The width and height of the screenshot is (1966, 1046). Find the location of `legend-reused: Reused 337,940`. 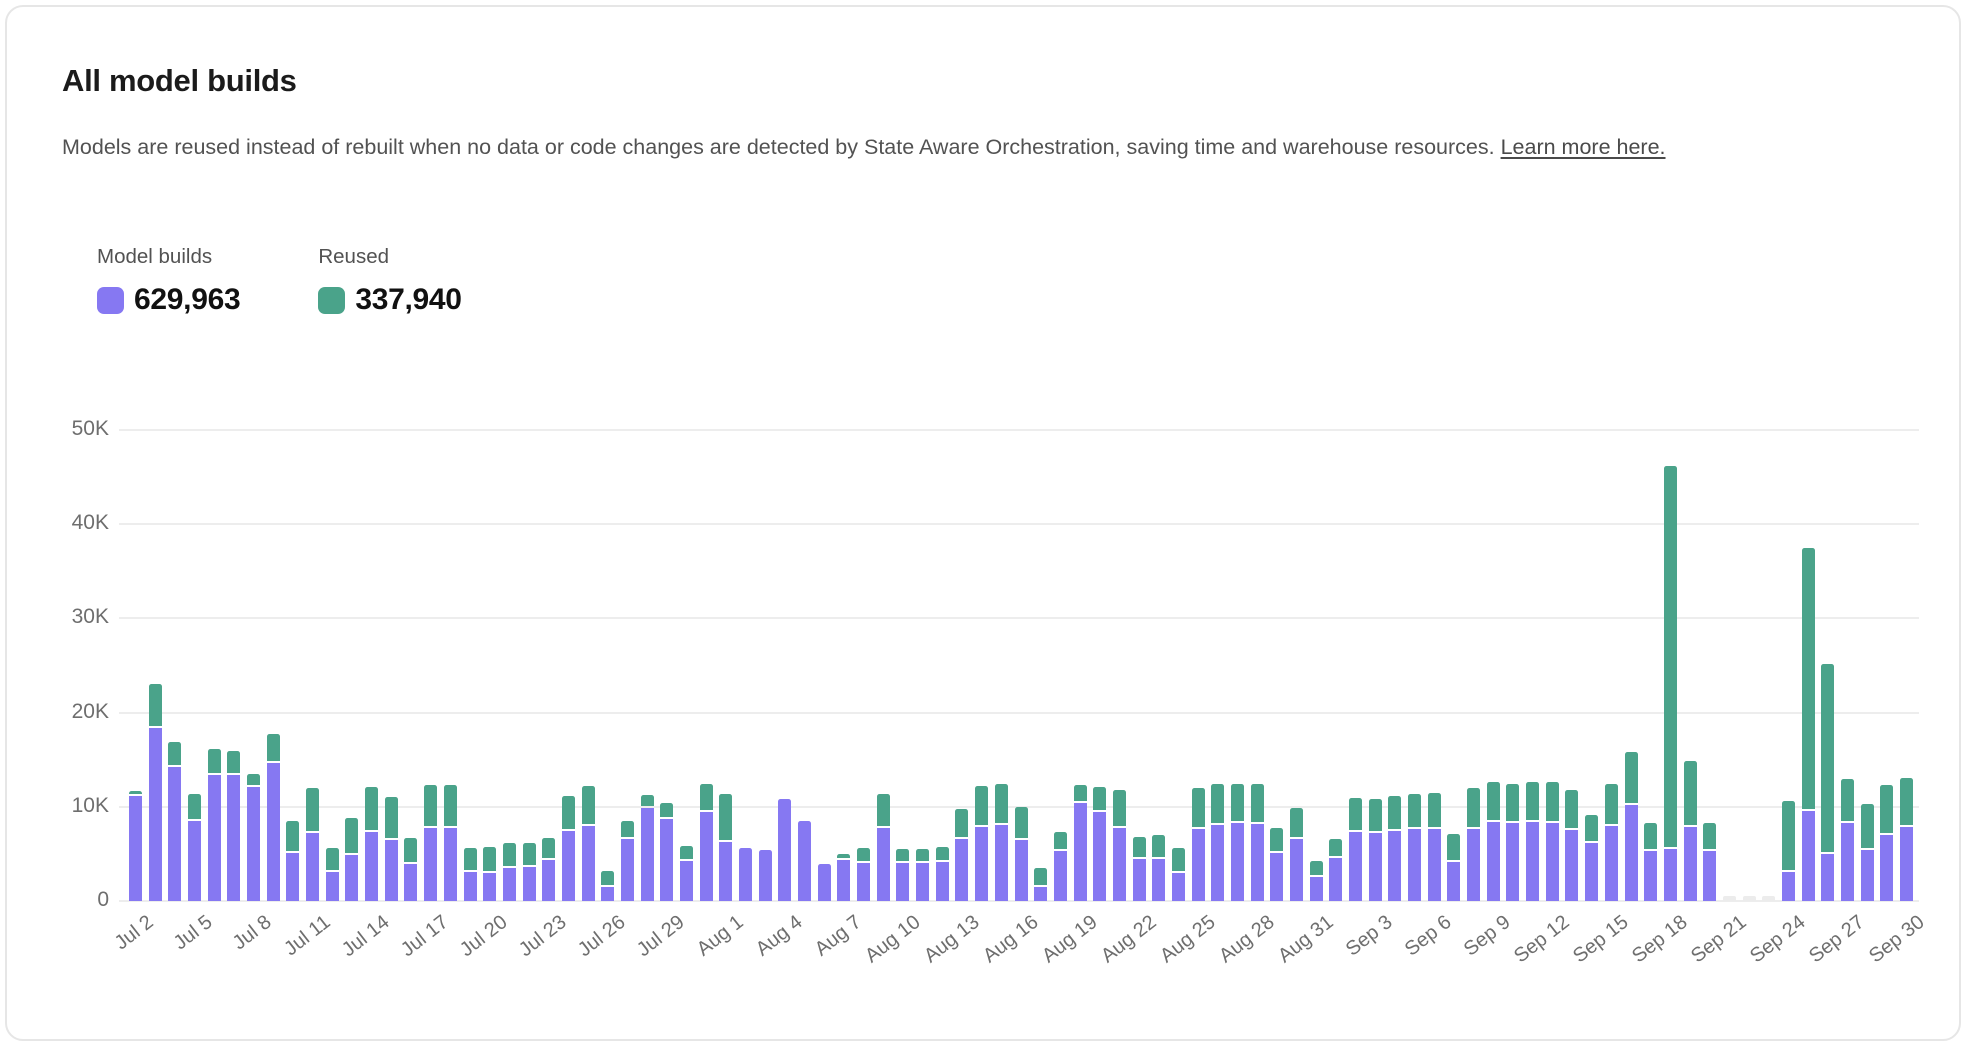

legend-reused: Reused 337,940 is located at coordinates (390, 281).